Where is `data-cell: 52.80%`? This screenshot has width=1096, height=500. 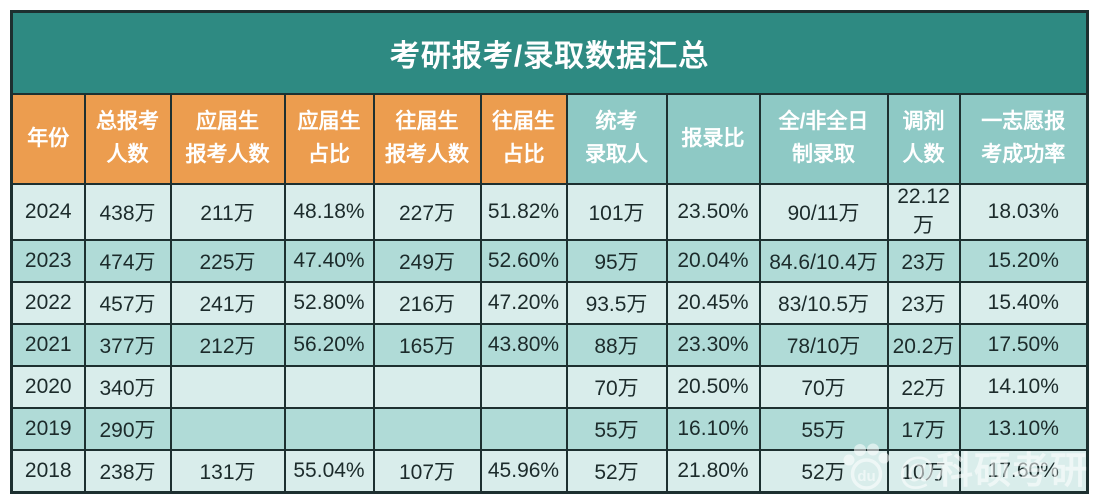 data-cell: 52.80% is located at coordinates (329, 303).